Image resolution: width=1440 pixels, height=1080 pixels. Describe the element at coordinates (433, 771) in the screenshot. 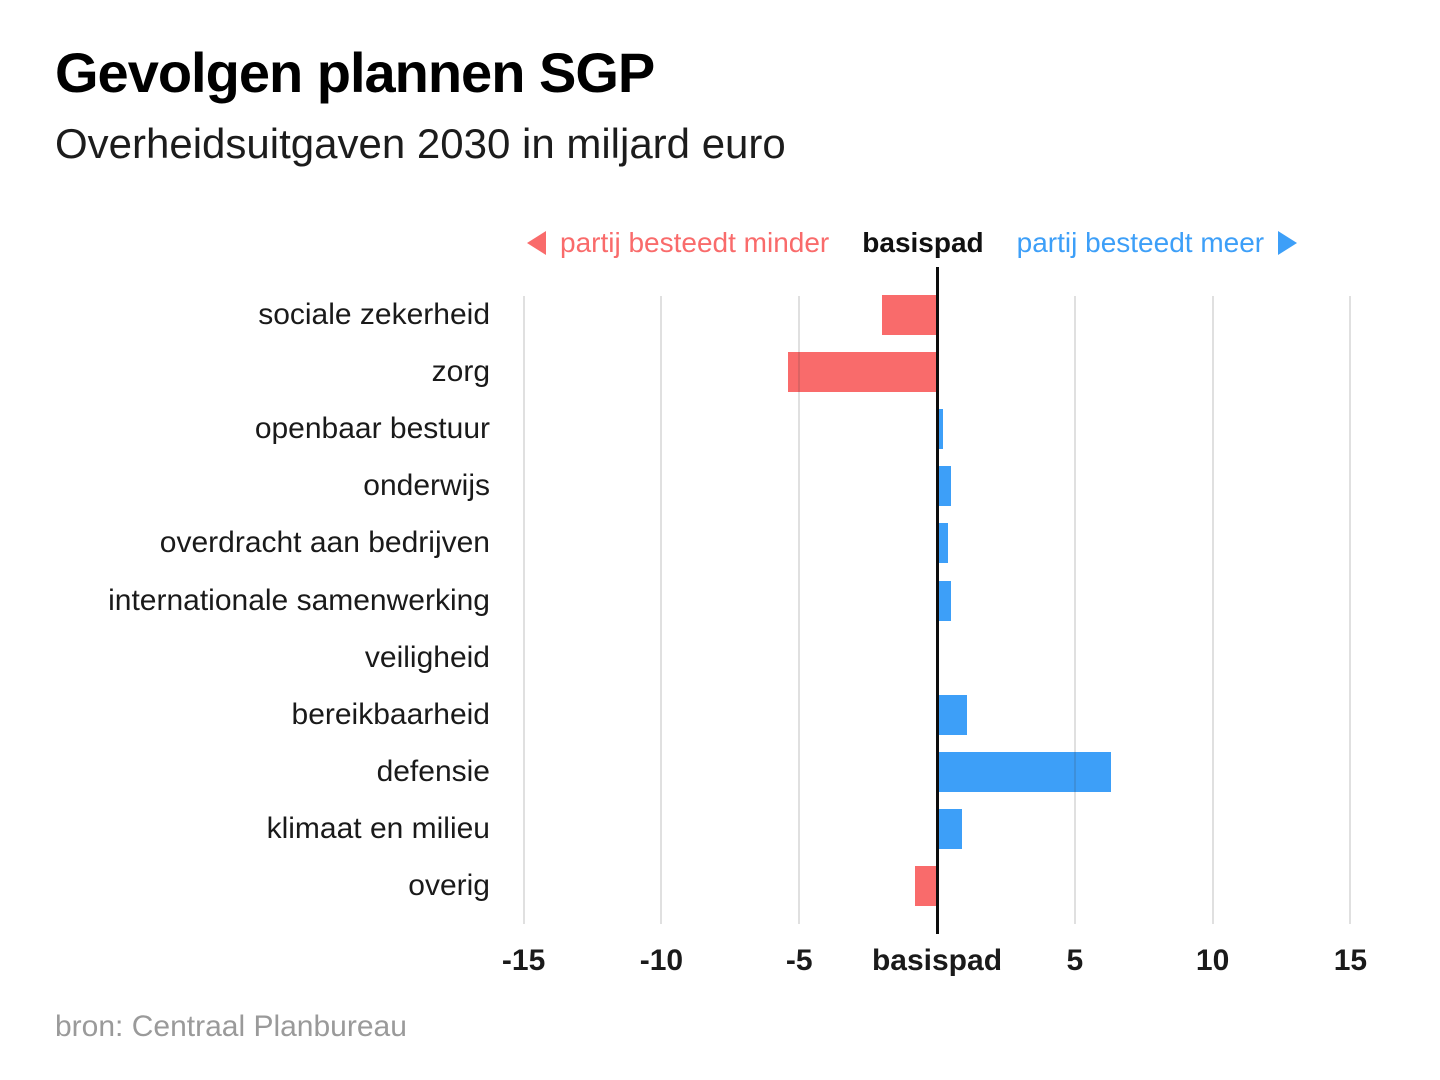

I see `category-label-defensie: defensie` at that location.